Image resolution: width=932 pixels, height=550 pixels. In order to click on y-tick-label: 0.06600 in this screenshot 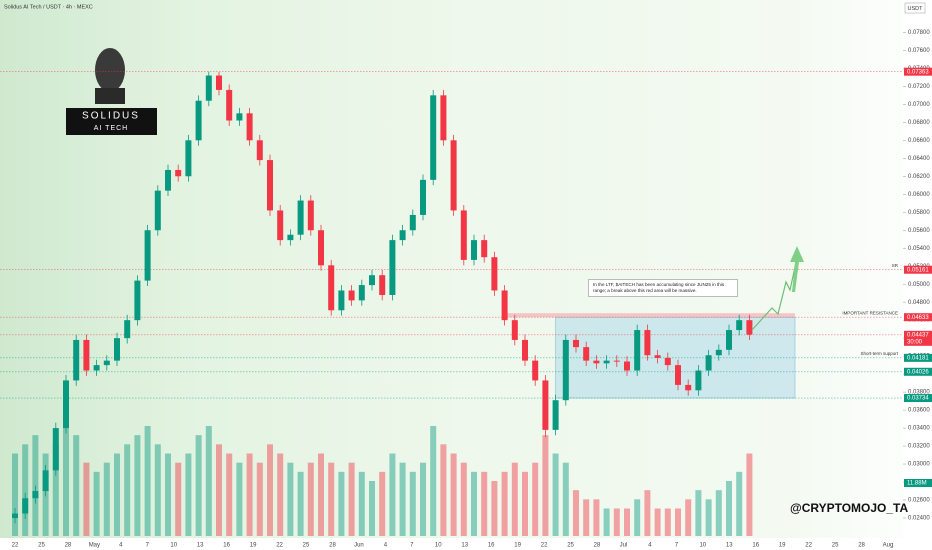, I will do `click(919, 141)`.